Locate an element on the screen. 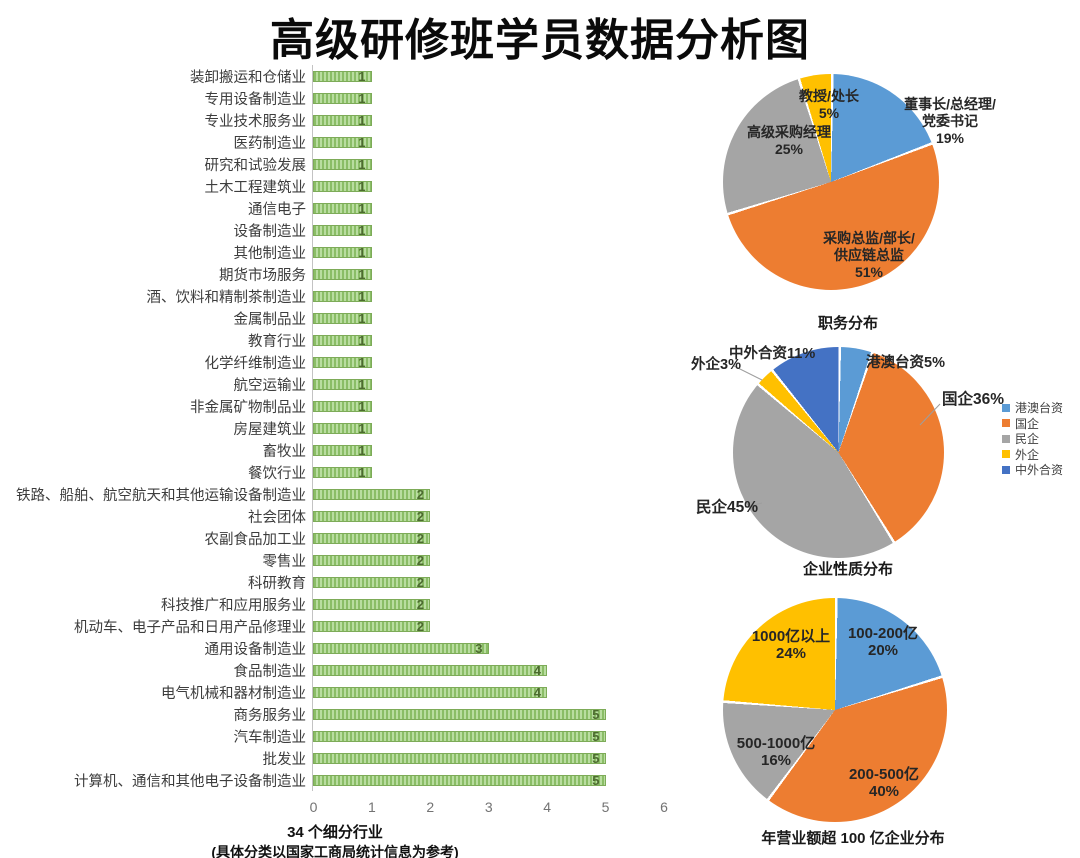 The image size is (1080, 858). bar: 3 is located at coordinates (401, 648).